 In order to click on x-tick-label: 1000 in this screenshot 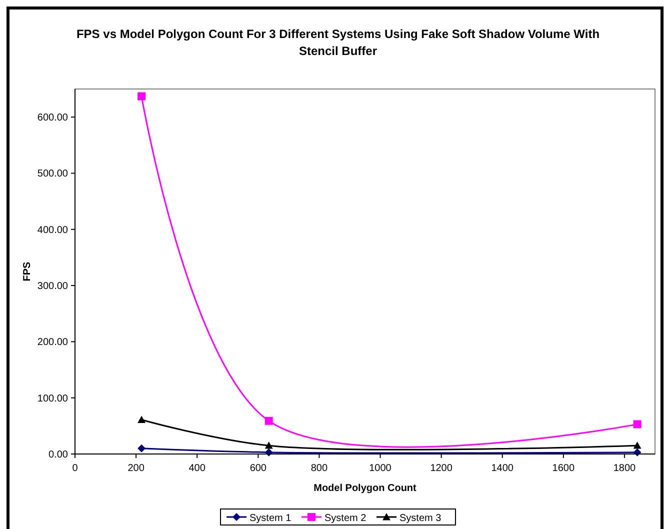, I will do `click(380, 468)`.